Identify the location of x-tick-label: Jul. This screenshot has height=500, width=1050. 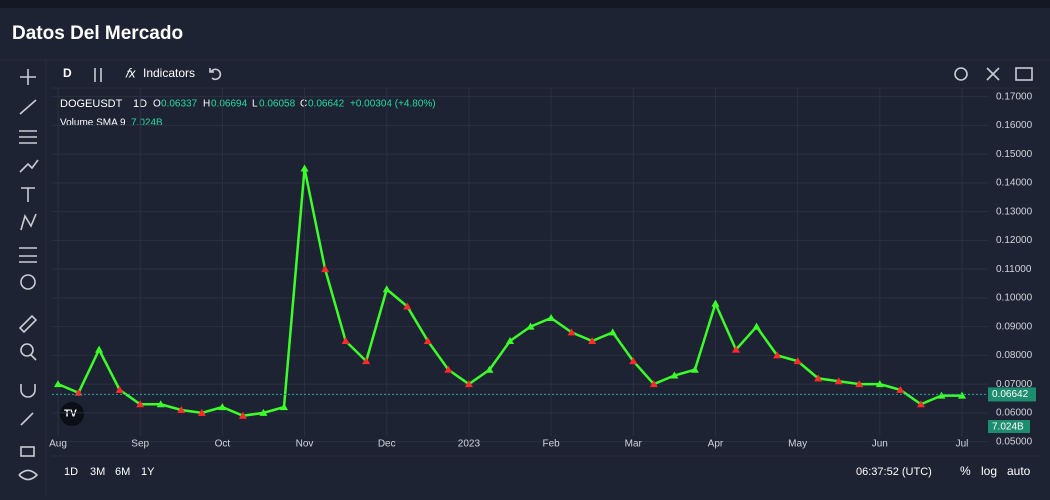
(962, 444).